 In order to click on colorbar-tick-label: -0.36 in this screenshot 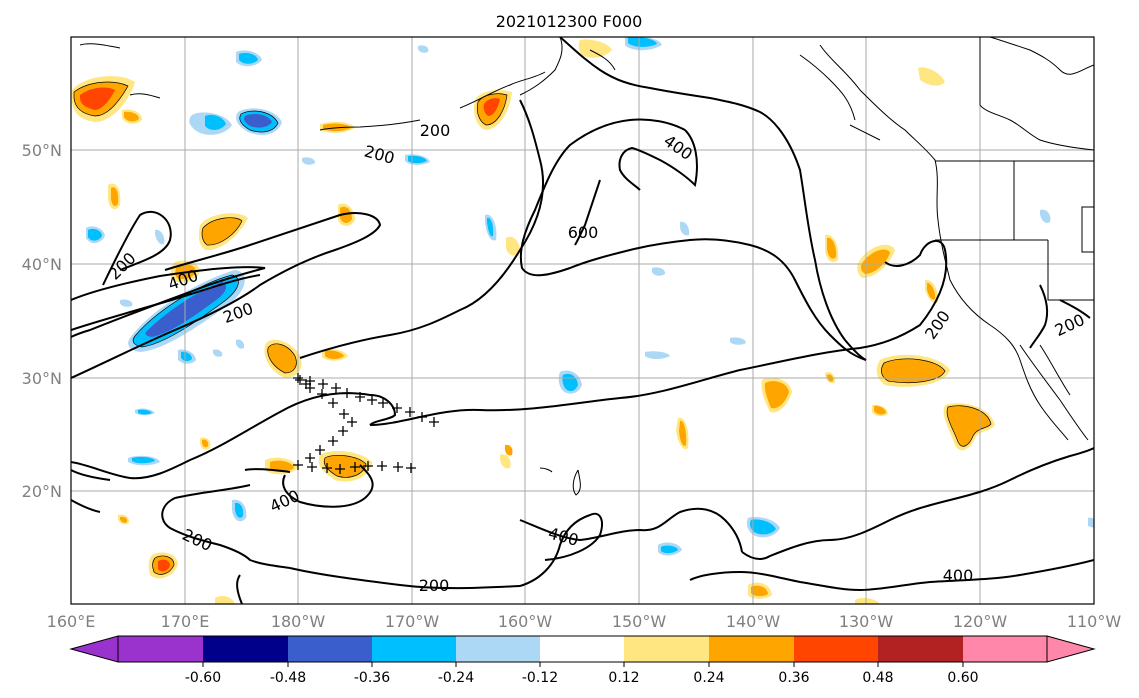, I will do `click(372, 678)`.